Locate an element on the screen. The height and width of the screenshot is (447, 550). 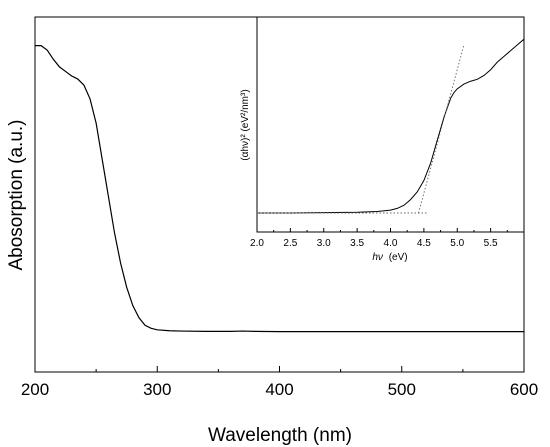
inset-x-tick-label: 5.0 is located at coordinates (457, 243).